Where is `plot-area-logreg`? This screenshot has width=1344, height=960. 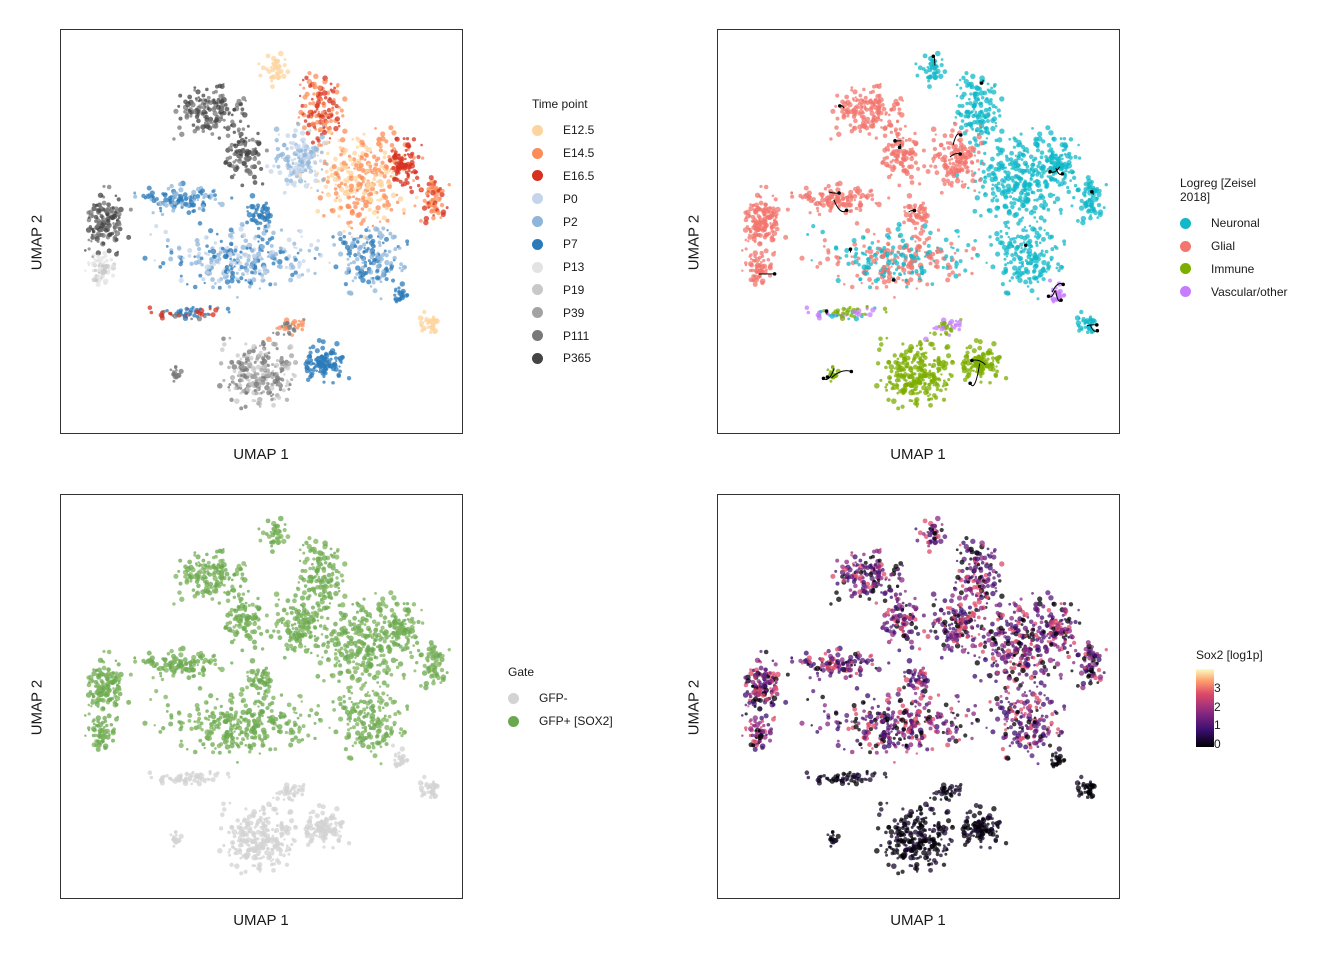
plot-area-logreg is located at coordinates (918, 231).